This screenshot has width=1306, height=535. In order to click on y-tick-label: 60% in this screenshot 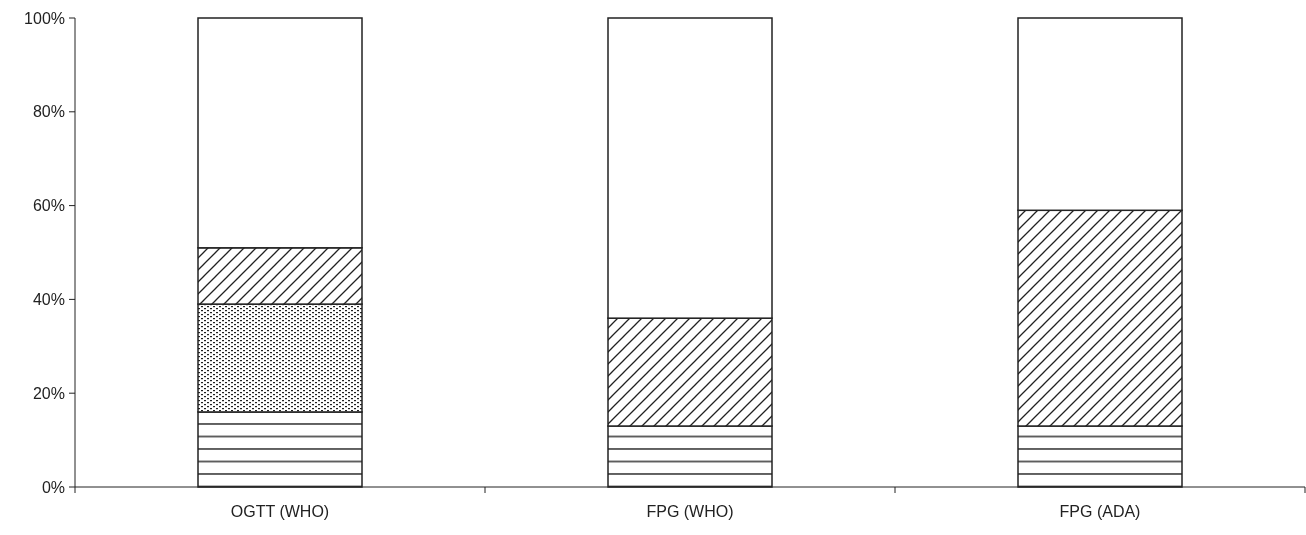, I will do `click(48, 206)`.